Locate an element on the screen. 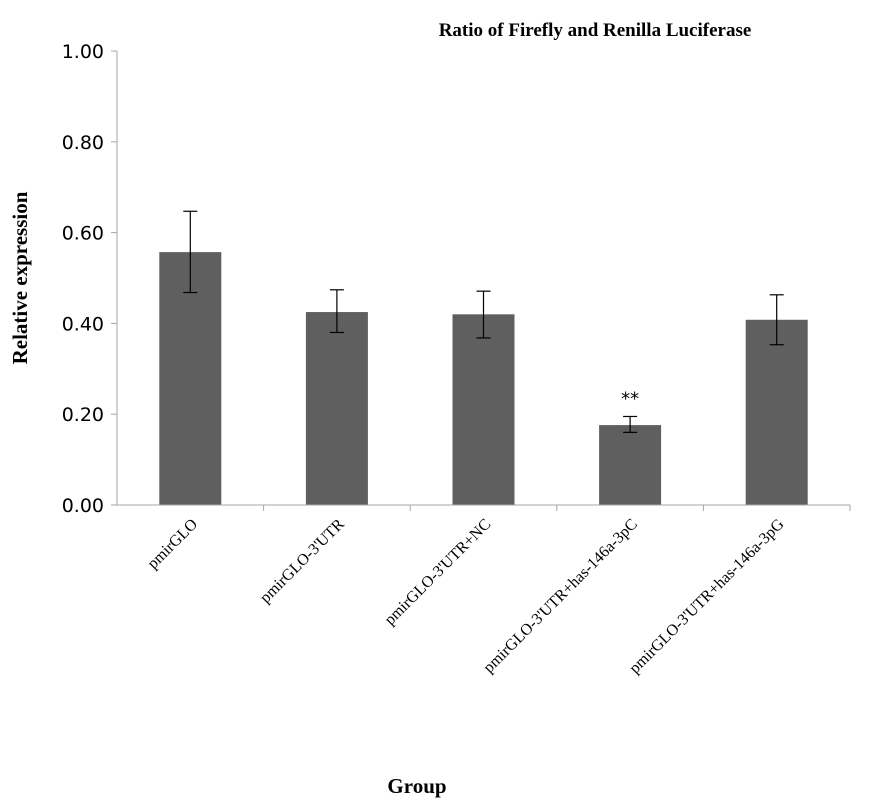  significance-annotations: ** is located at coordinates (630, 398).